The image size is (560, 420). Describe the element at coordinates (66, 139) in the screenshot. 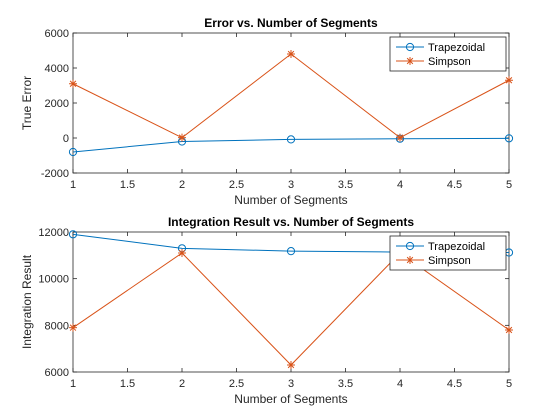

I see `y-tick-label: 0` at that location.